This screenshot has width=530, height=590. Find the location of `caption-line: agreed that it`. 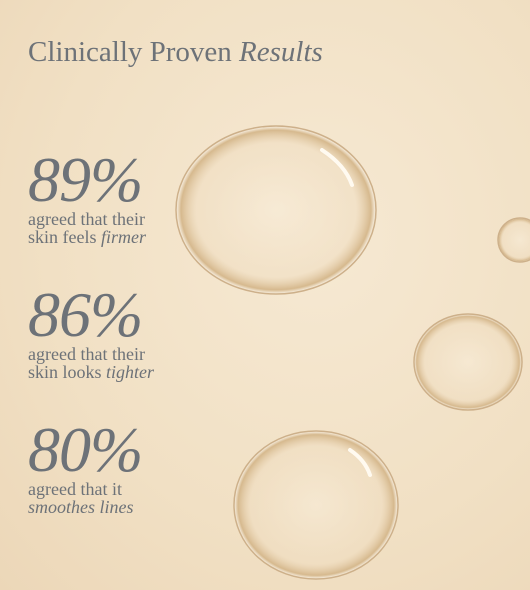

caption-line: agreed that it is located at coordinates (75, 489).